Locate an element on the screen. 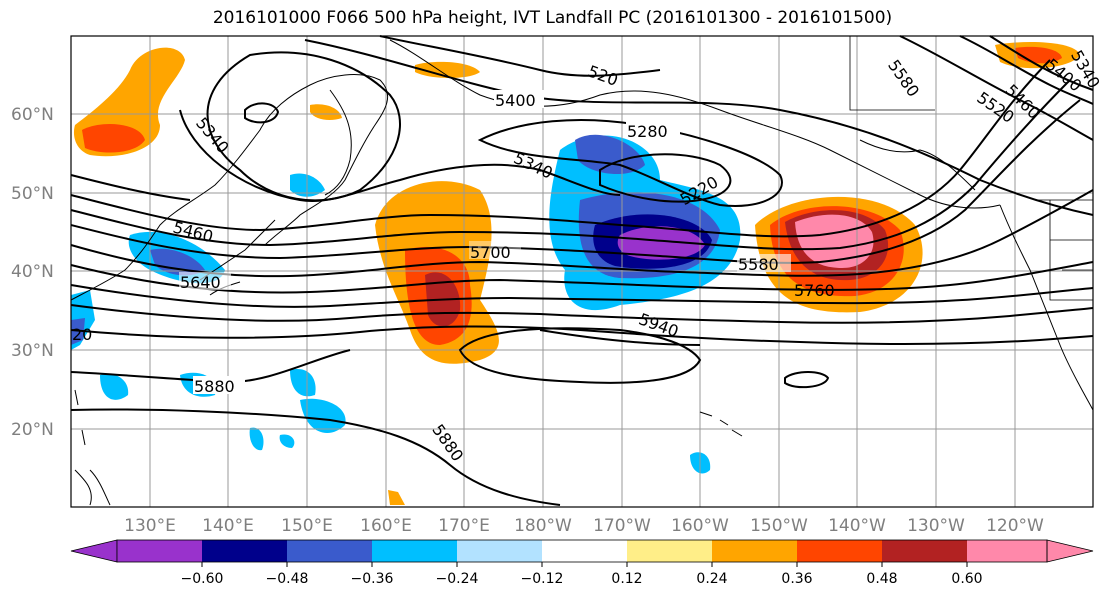 This screenshot has width=1105, height=601. lon-label: 160°E is located at coordinates (386, 526).